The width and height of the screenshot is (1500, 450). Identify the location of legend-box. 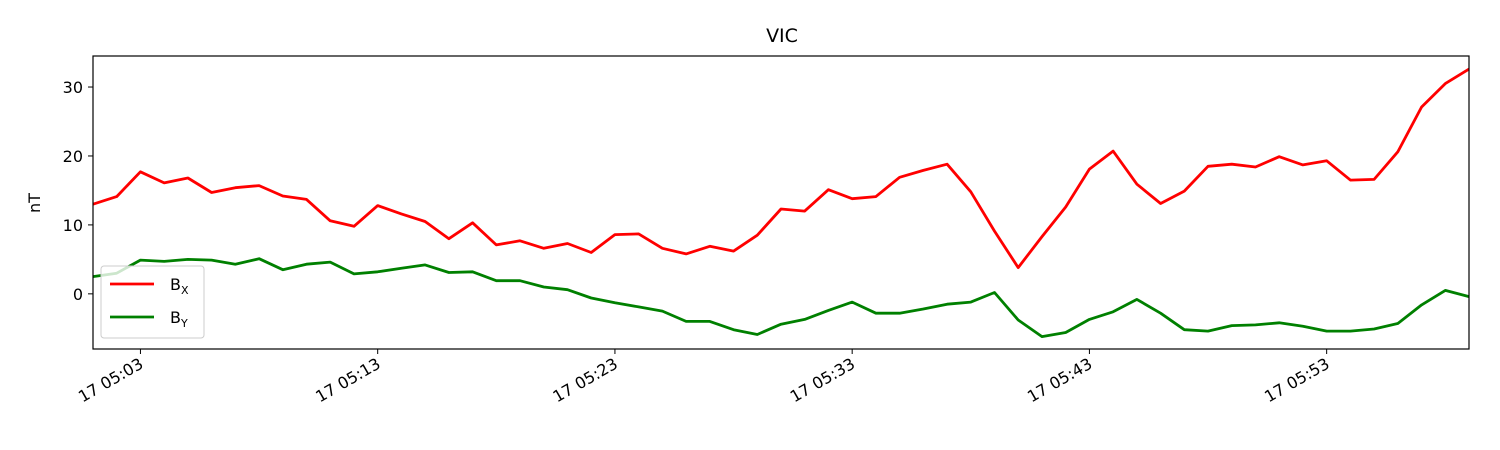
(152, 302).